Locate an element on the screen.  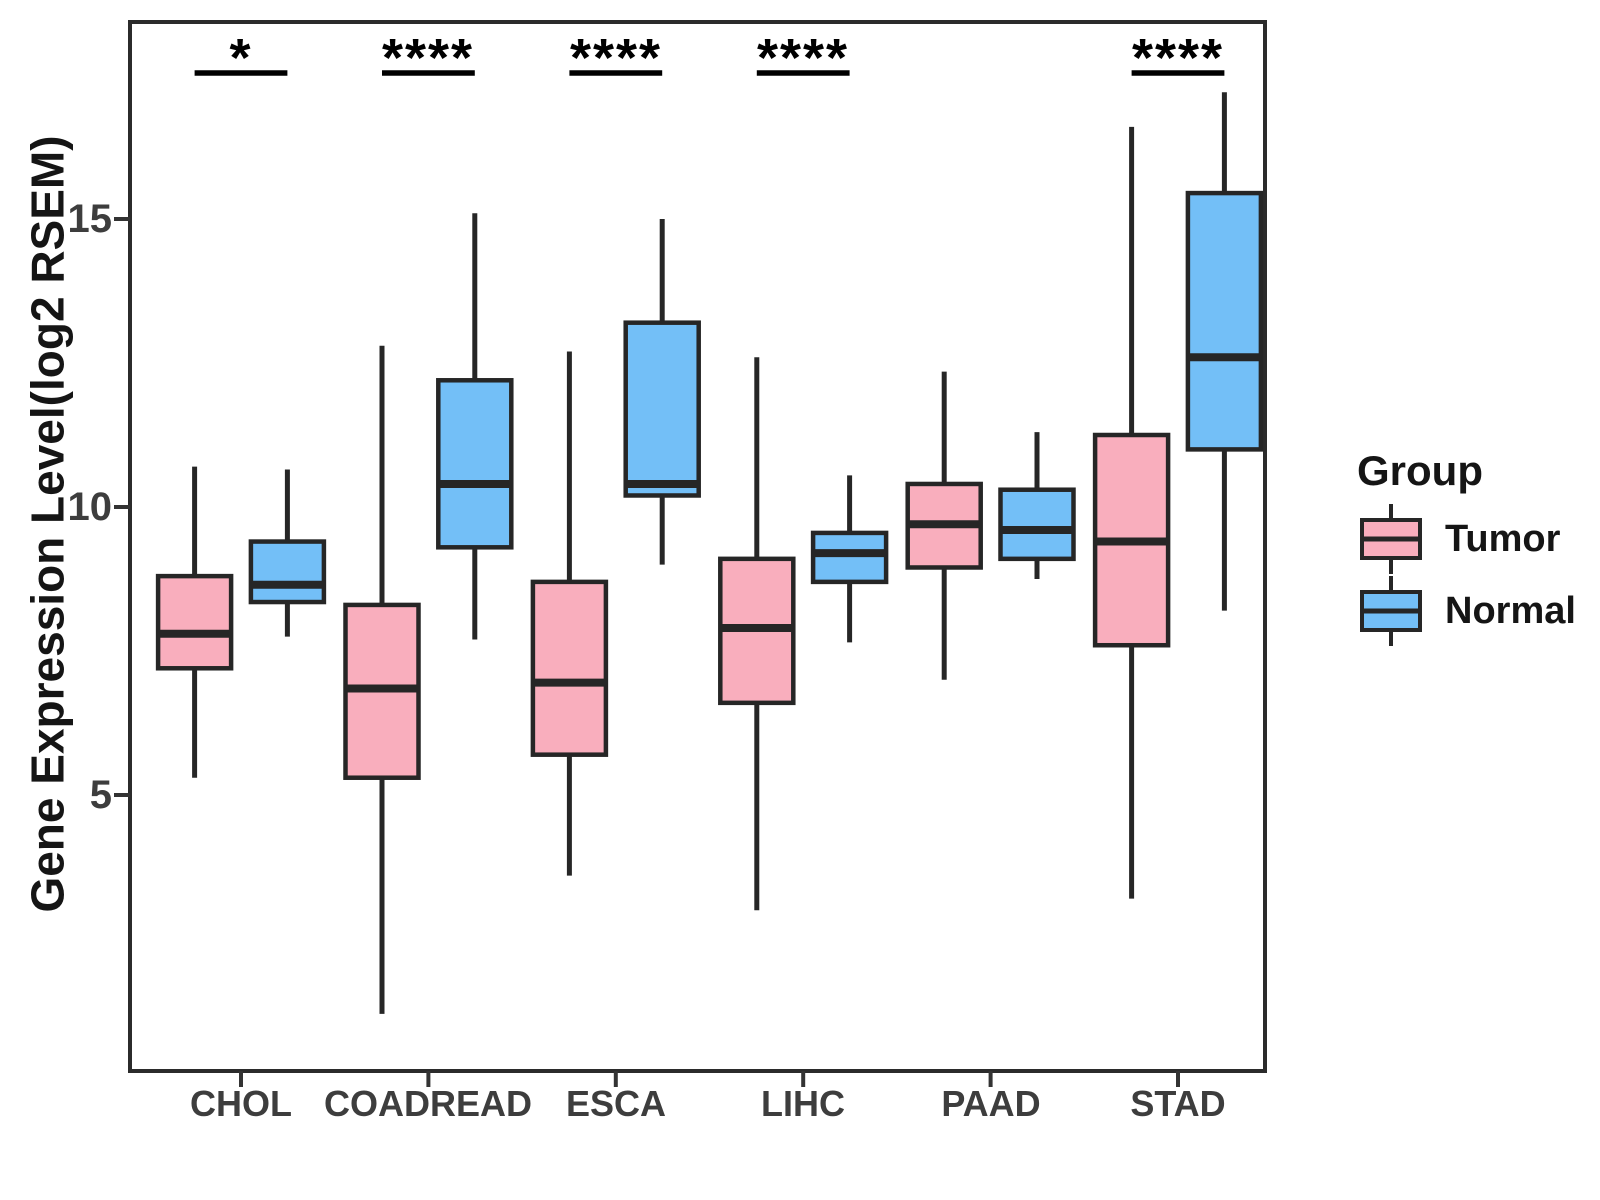
box-ESCA-Normal is located at coordinates (662, 409).